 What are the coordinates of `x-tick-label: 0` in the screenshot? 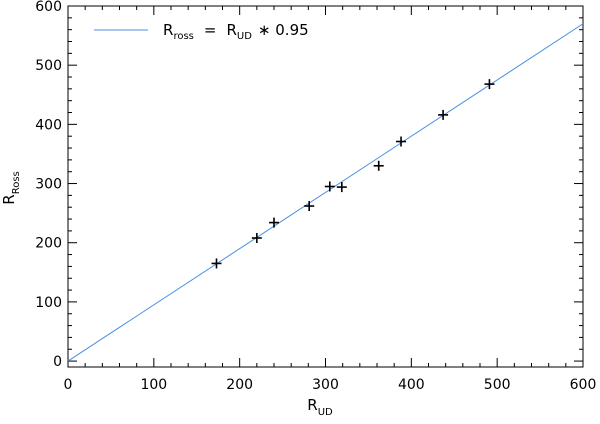 It's located at (68, 385).